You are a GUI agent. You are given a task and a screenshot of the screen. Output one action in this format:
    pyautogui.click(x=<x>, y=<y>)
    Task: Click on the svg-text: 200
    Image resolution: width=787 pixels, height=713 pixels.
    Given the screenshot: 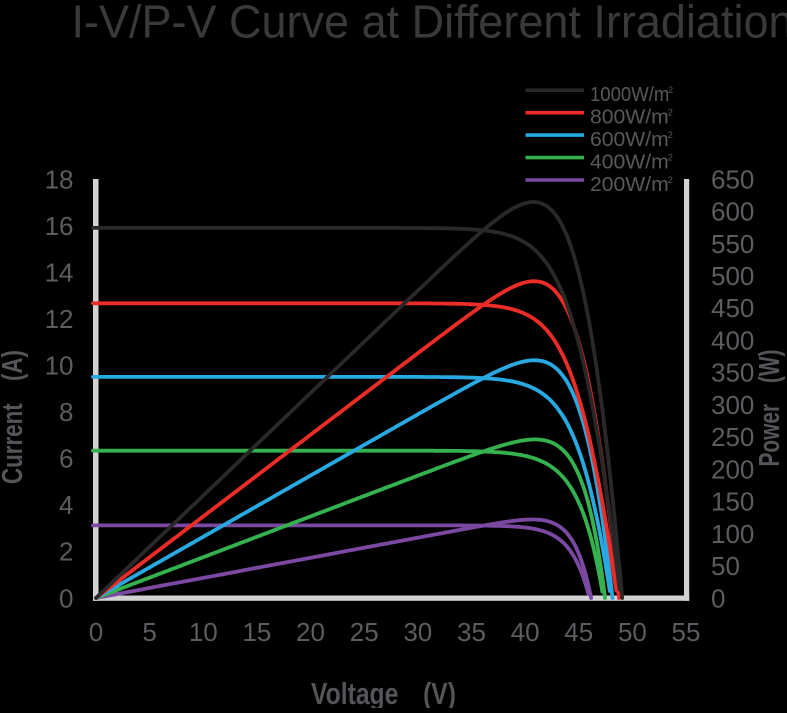 What is the action you would take?
    pyautogui.click(x=732, y=469)
    